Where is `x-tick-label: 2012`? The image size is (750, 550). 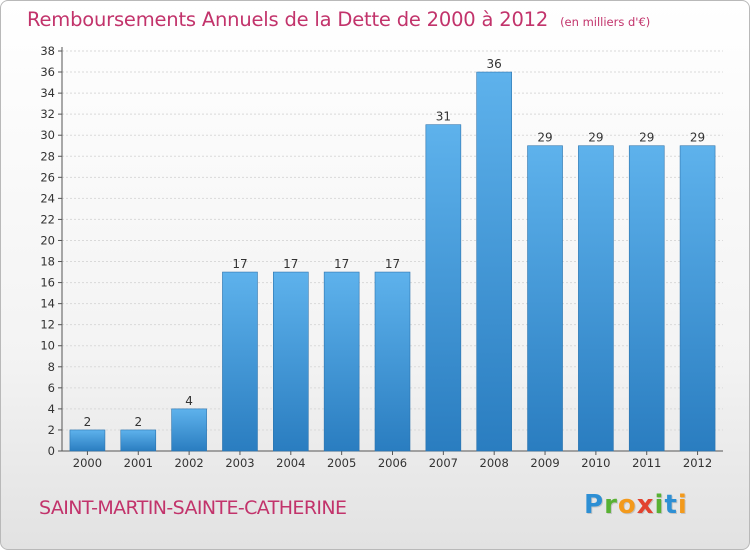 x-tick-label: 2012 is located at coordinates (697, 463).